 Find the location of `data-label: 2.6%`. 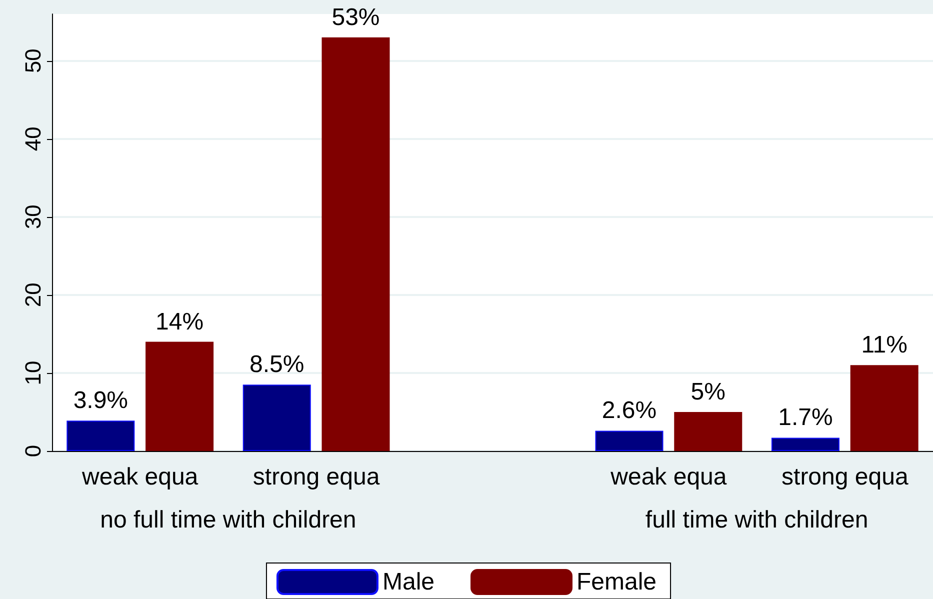

data-label: 2.6% is located at coordinates (629, 410).